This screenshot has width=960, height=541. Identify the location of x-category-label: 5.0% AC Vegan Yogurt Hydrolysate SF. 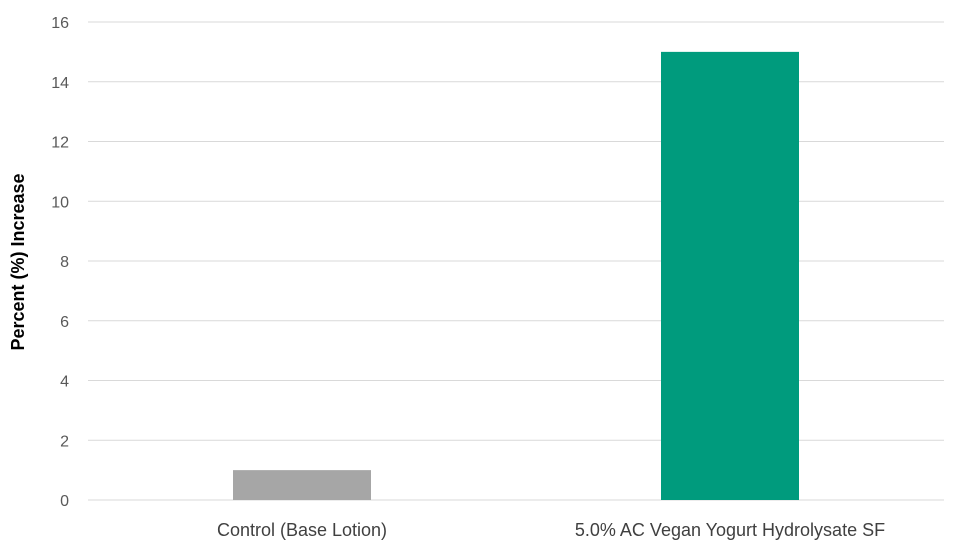
(730, 530).